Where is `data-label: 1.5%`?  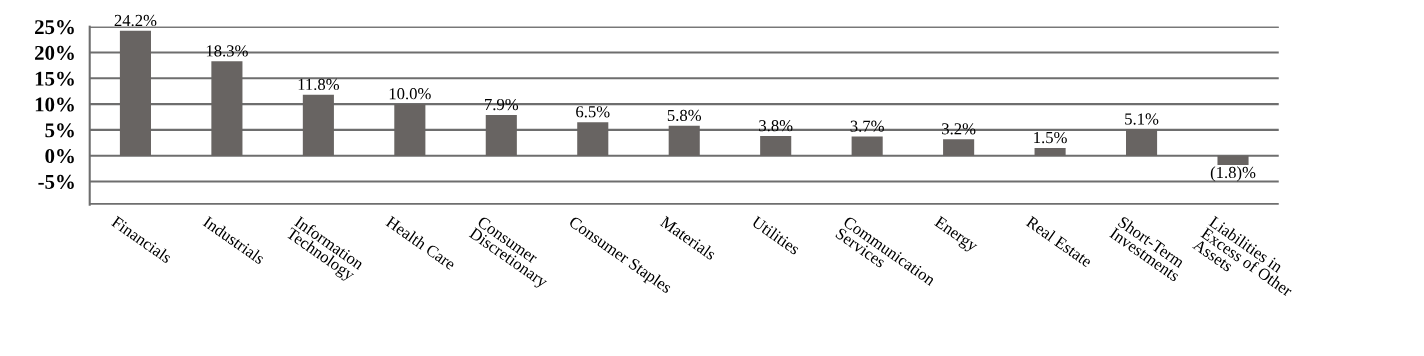 data-label: 1.5% is located at coordinates (1050, 137).